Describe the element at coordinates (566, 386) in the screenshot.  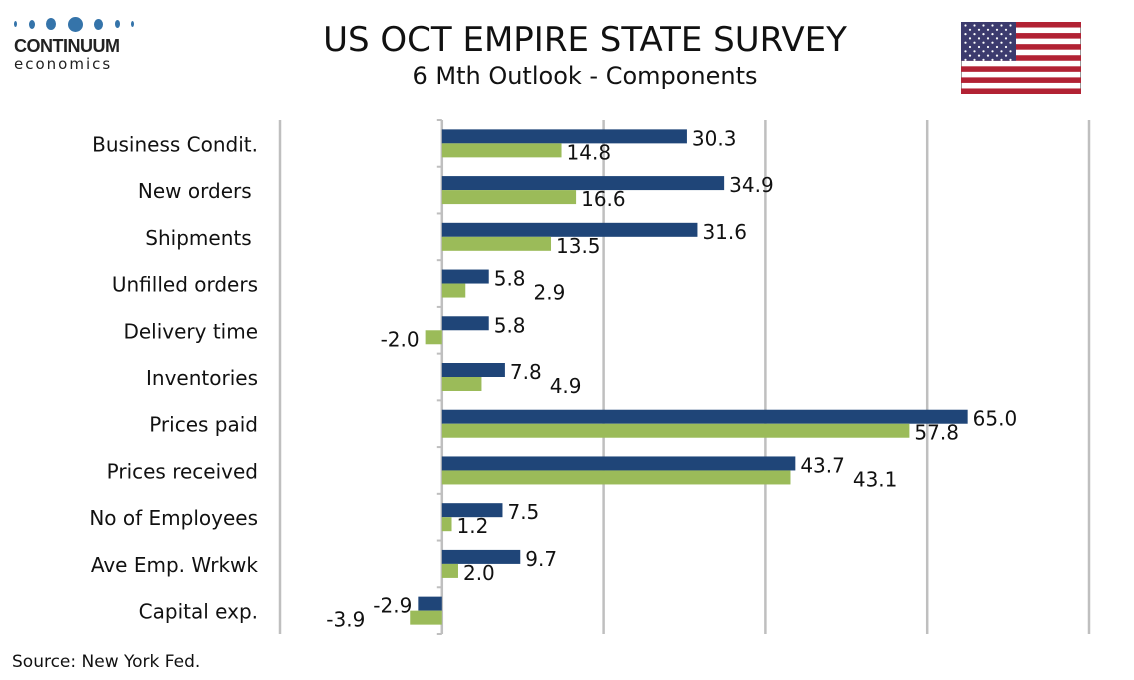
I see `data-label: 4.9` at that location.